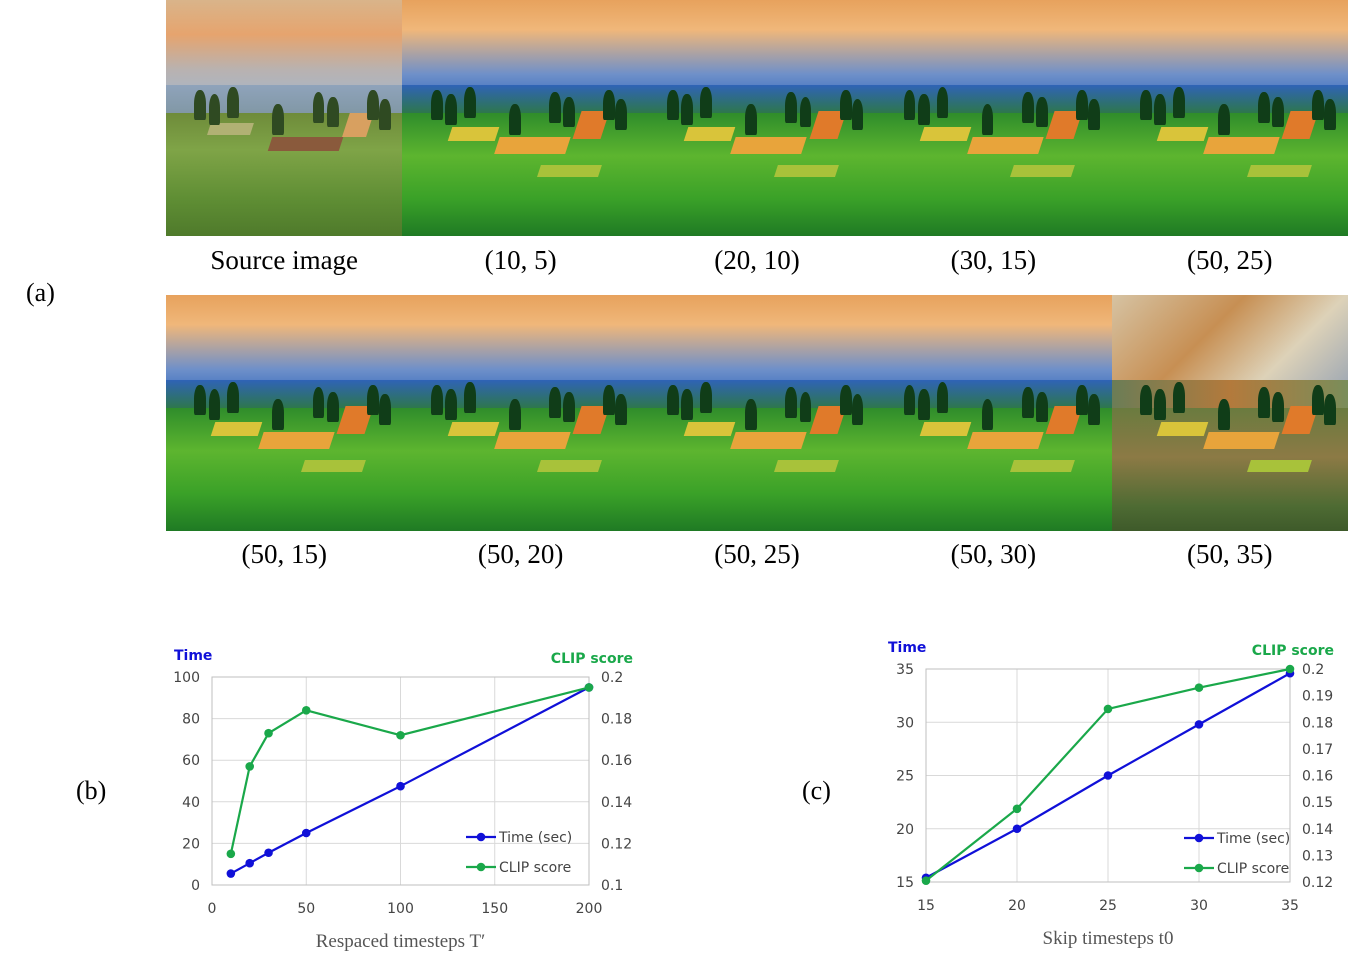 This screenshot has width=1348, height=965. I want to click on x-tick-label: 30, so click(1199, 906).